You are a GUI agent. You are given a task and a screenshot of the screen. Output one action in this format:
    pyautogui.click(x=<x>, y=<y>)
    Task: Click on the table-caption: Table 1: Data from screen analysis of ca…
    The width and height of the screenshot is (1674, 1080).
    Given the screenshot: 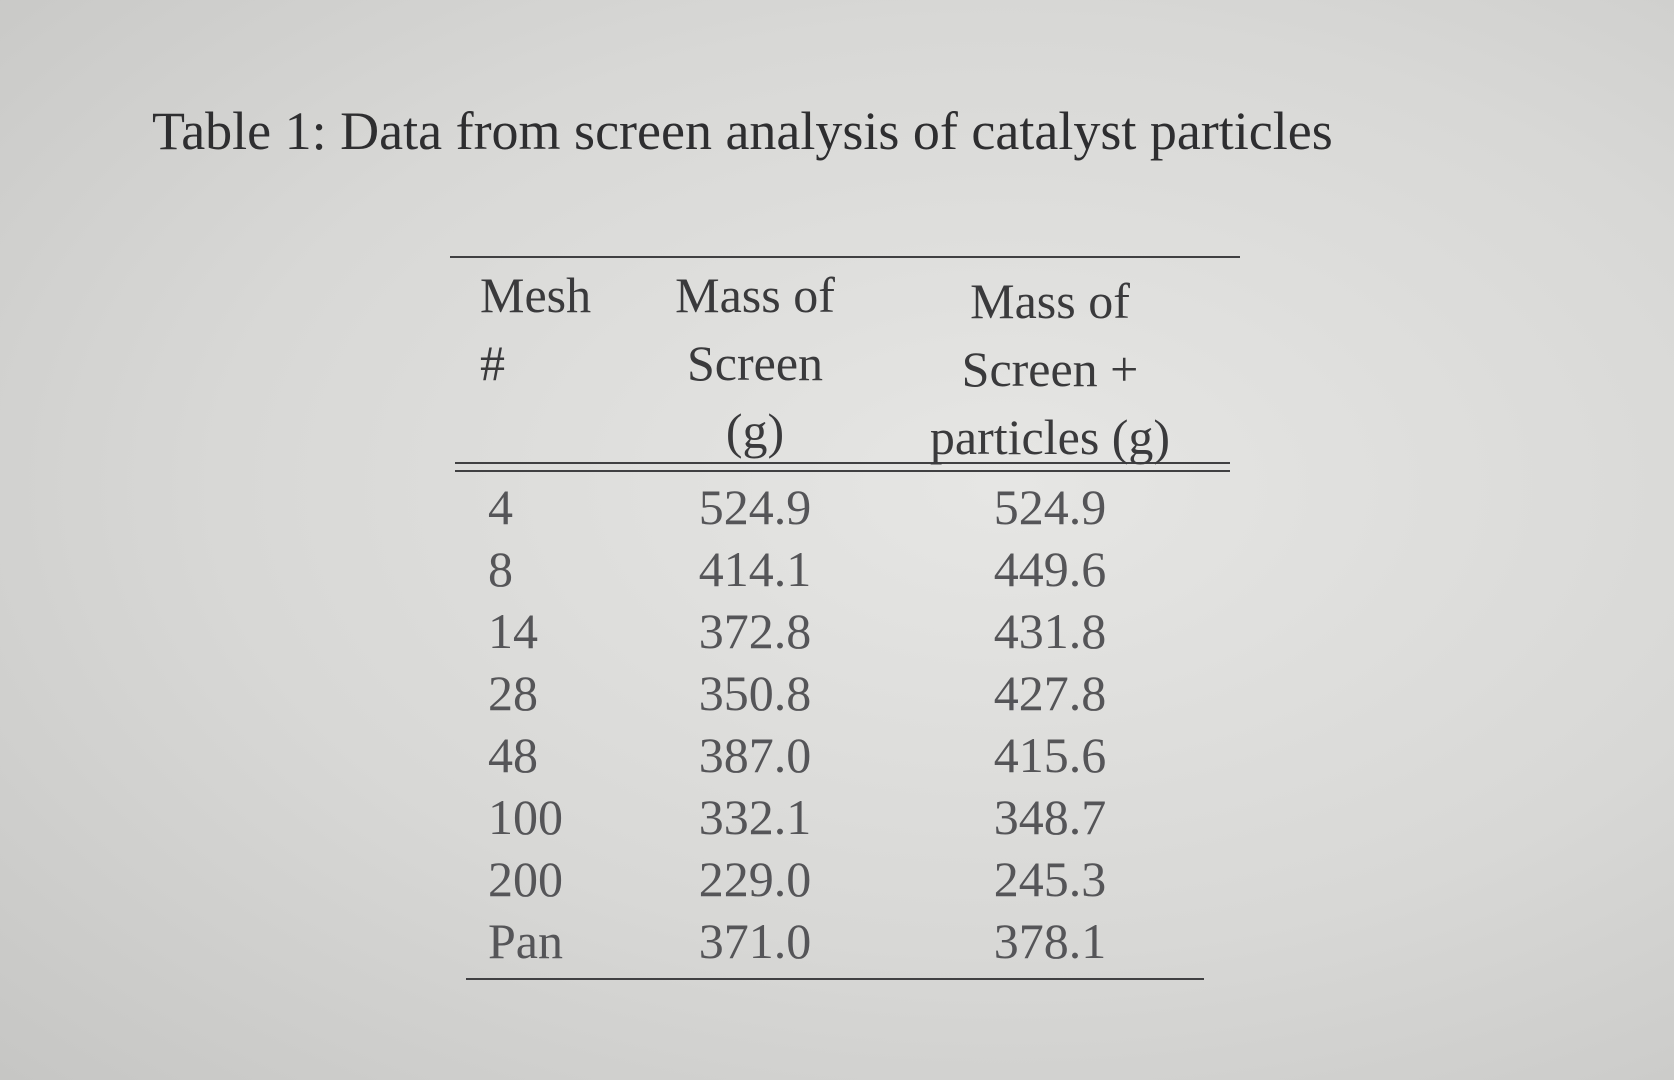 What is the action you would take?
    pyautogui.click(x=742, y=131)
    